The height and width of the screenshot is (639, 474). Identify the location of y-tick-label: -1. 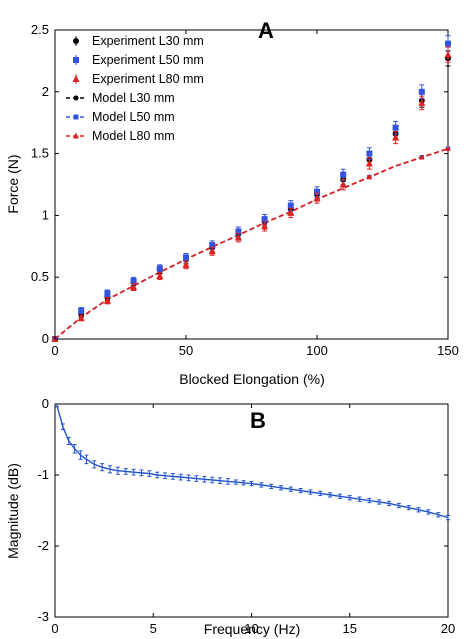
(43, 474).